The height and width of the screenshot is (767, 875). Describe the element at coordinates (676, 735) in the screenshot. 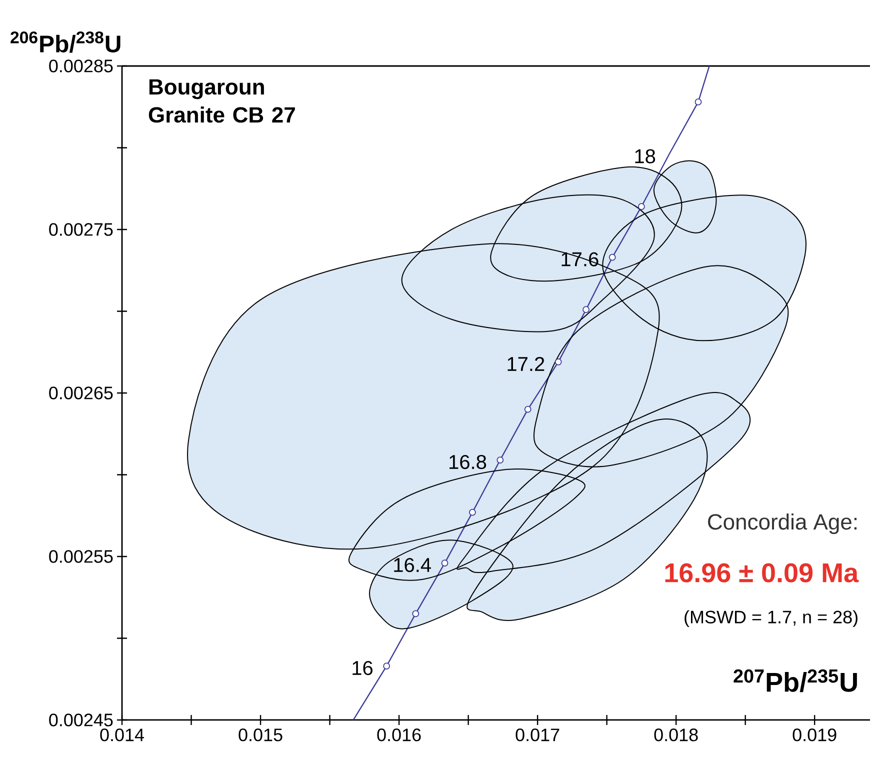

I see `x-tick-label: 0.018` at that location.